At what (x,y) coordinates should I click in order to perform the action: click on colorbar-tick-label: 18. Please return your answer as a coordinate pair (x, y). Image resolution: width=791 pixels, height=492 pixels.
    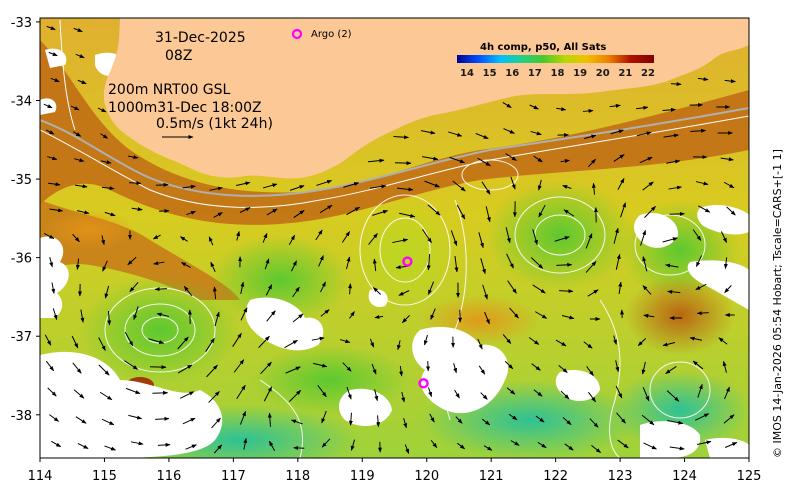
    Looking at the image, I should click on (558, 73).